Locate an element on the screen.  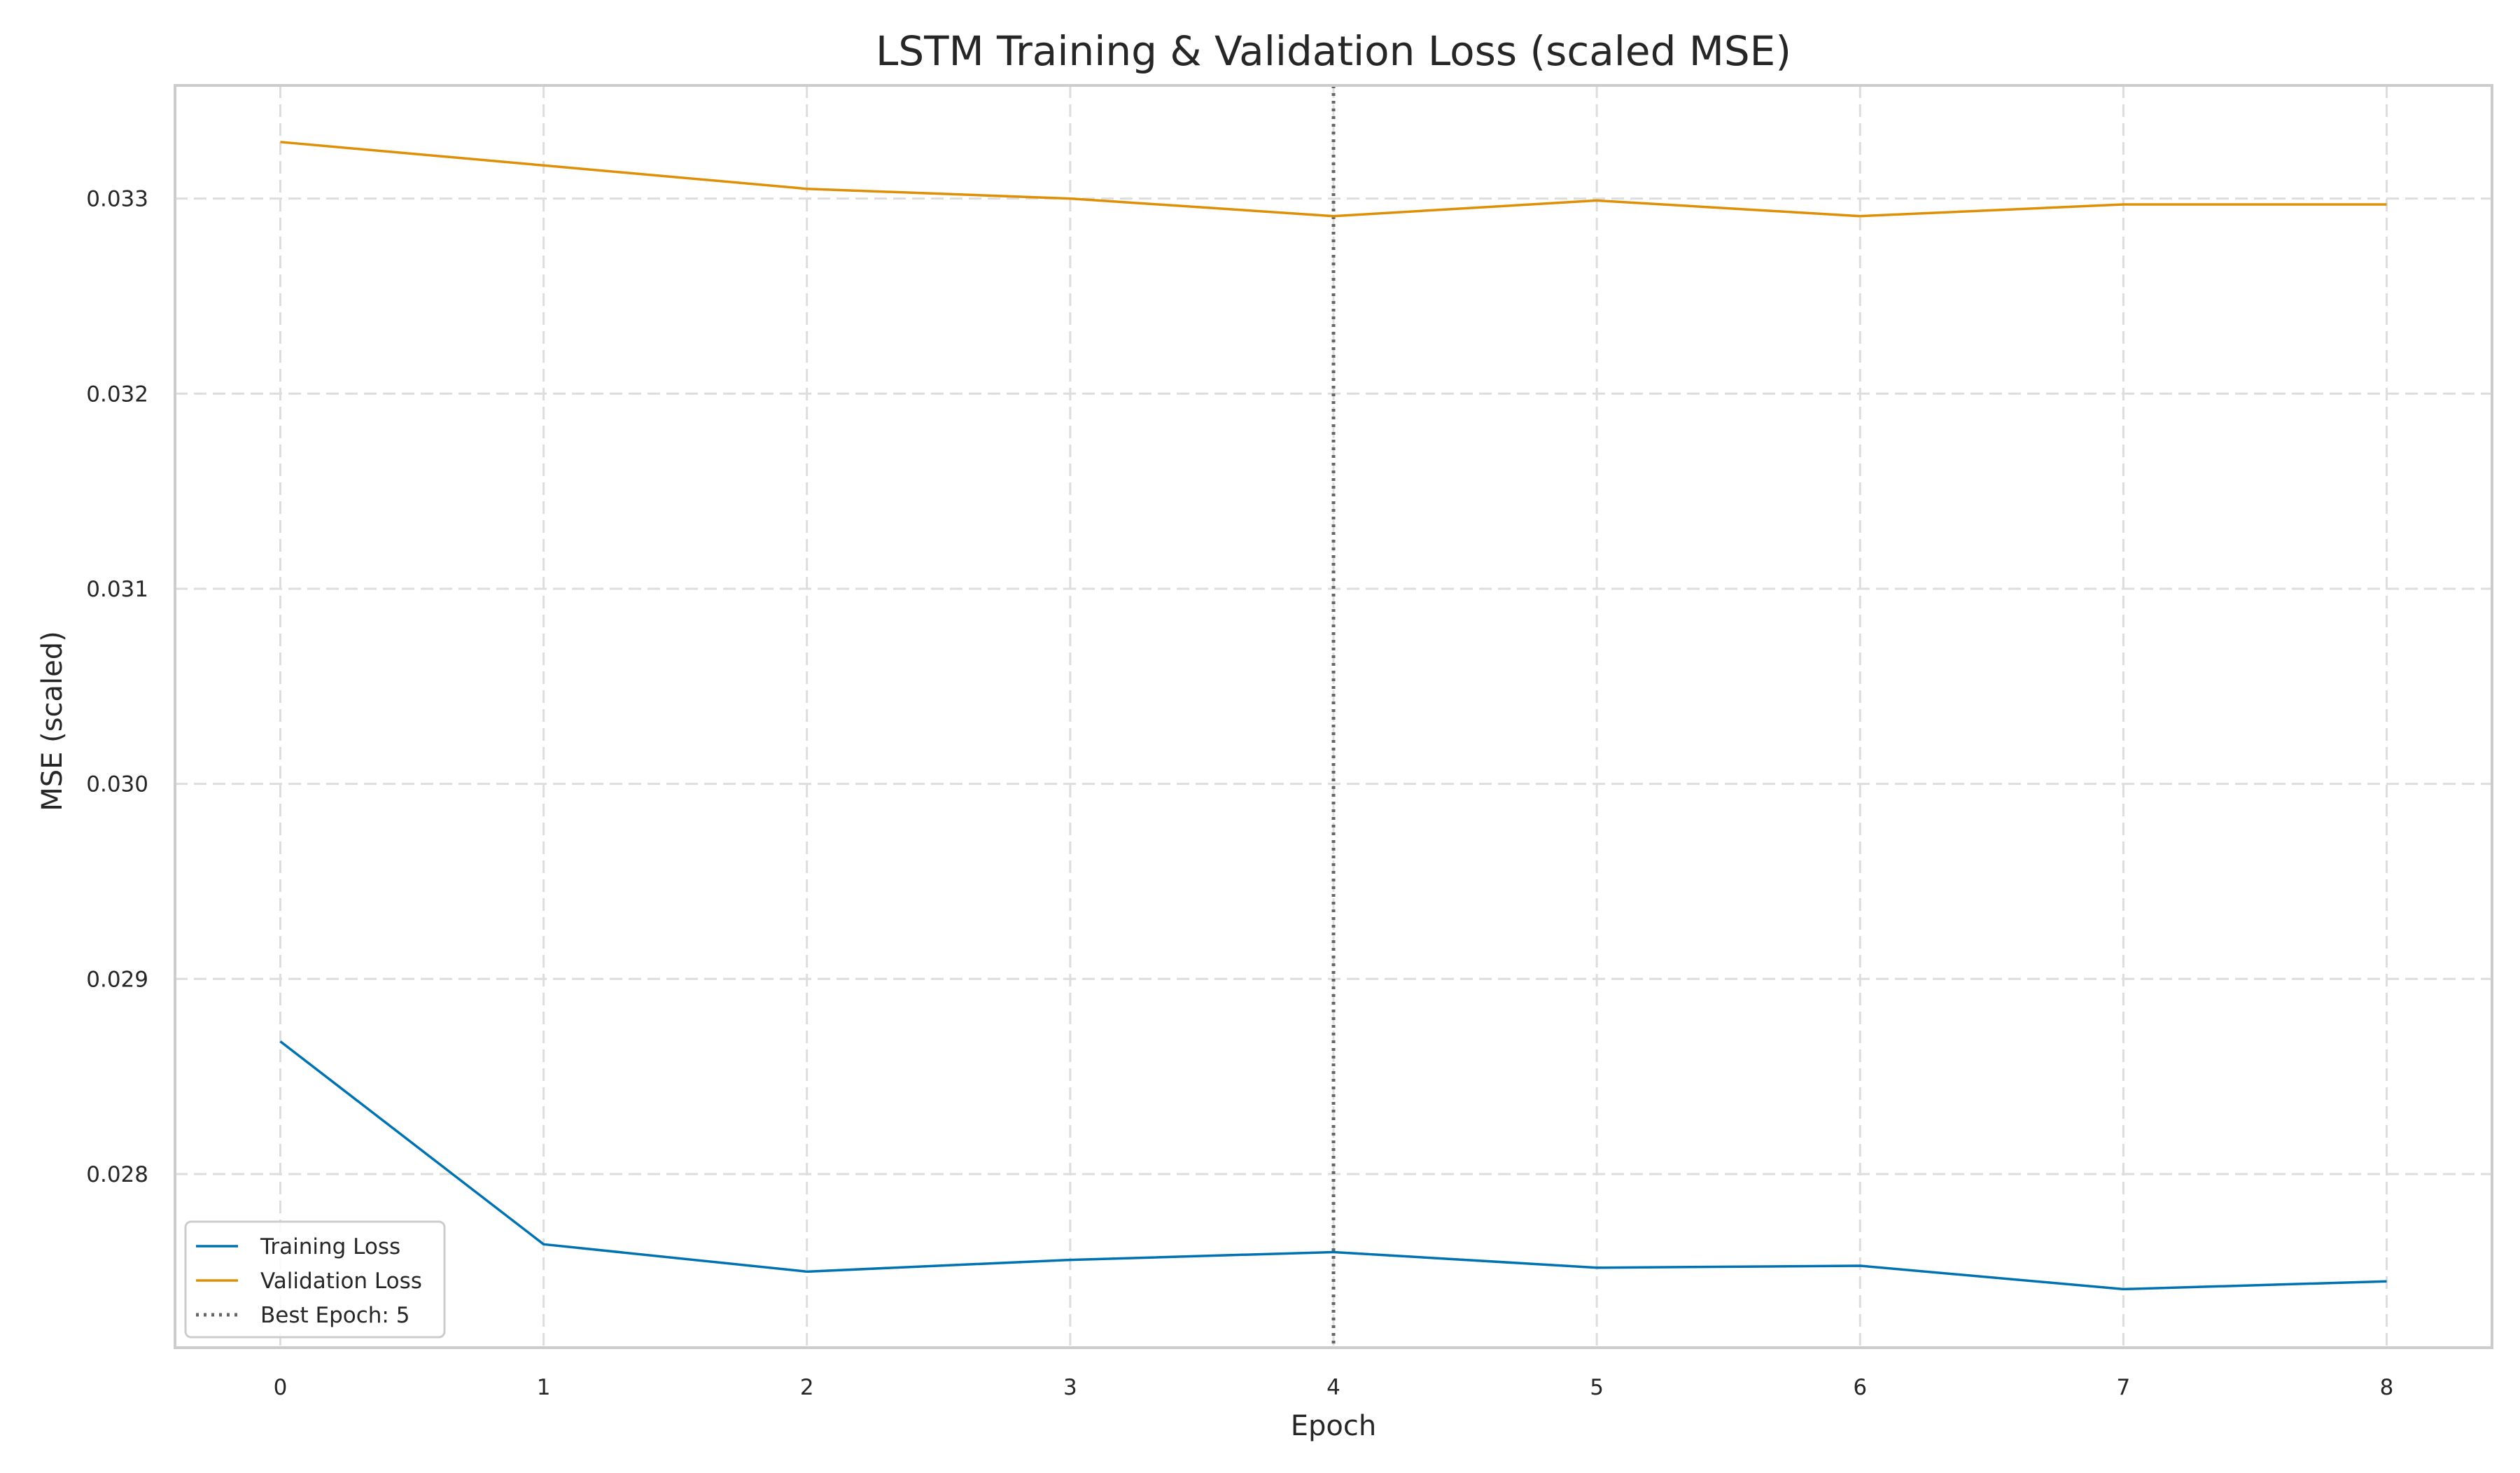
y-tick-label: 0.033 is located at coordinates (117, 199).